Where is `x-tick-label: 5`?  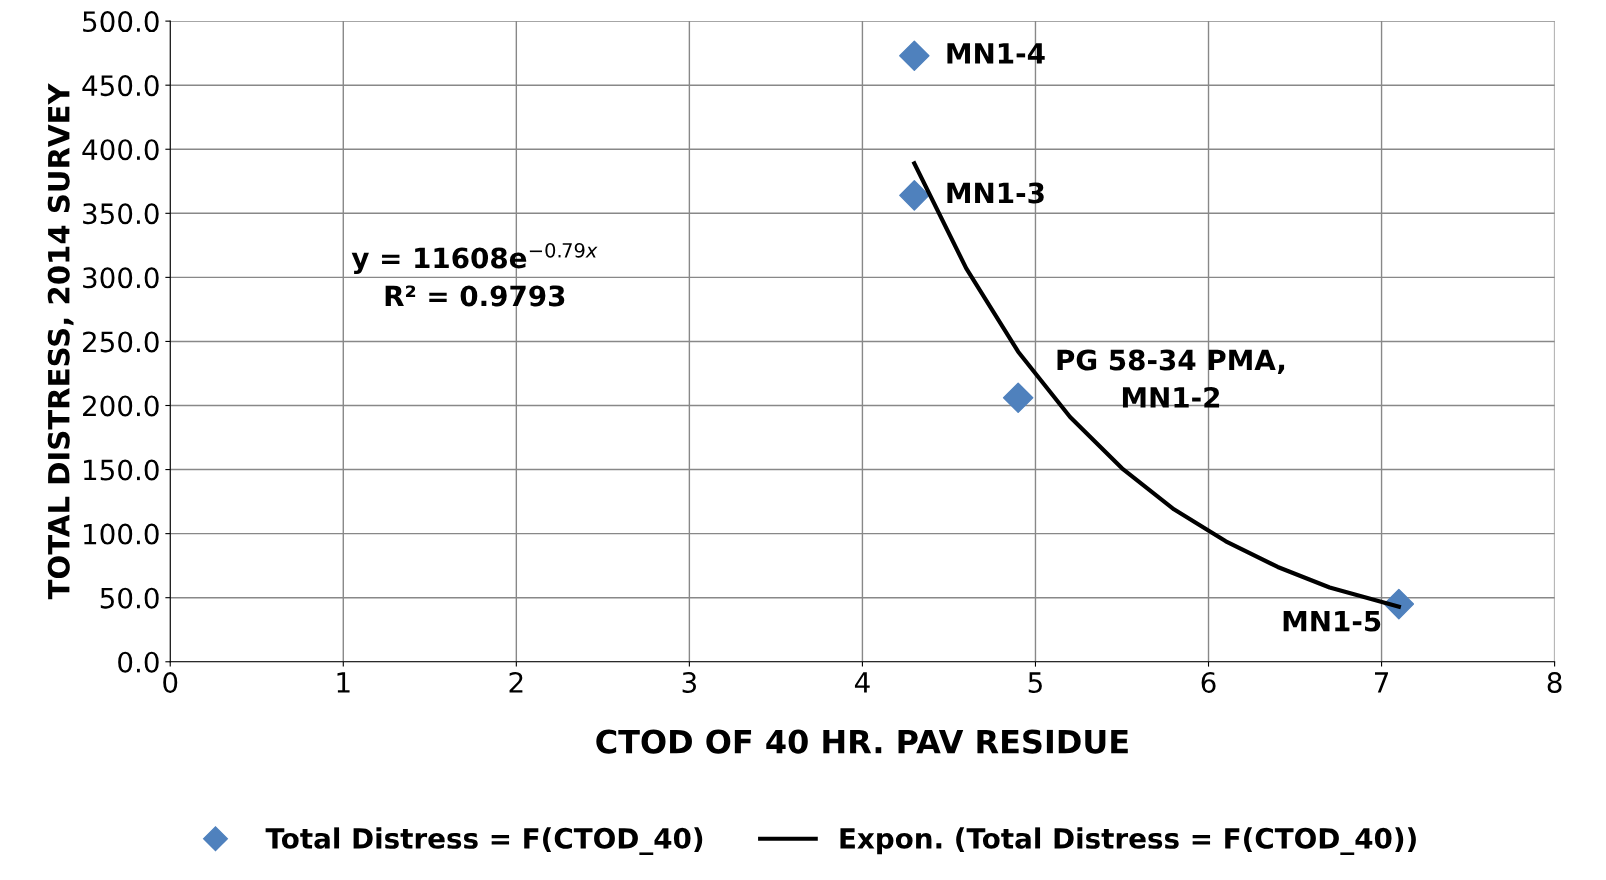
x-tick-label: 5 is located at coordinates (1035, 682).